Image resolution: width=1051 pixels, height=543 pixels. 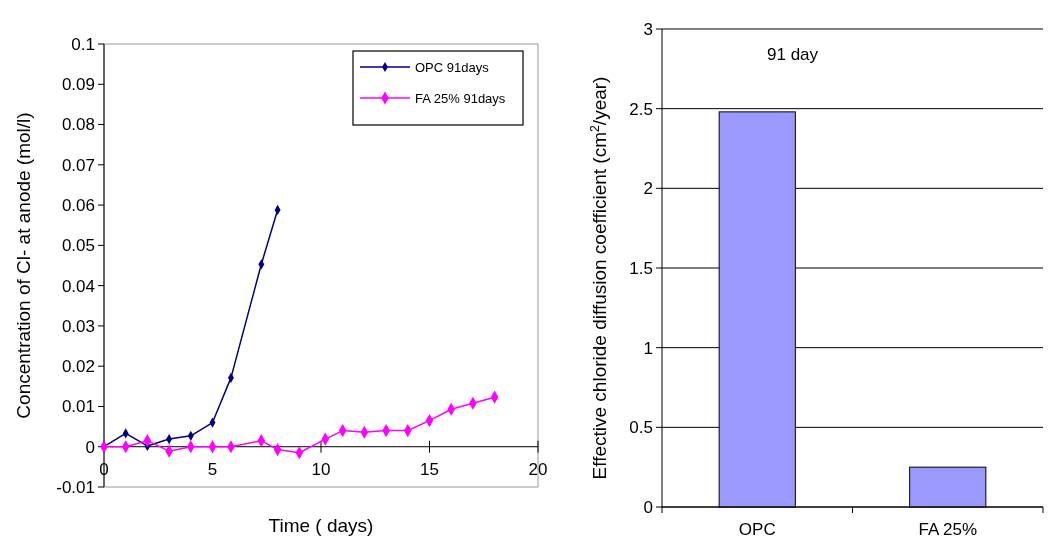 I want to click on y-tick-label: -0.01, so click(x=75, y=487).